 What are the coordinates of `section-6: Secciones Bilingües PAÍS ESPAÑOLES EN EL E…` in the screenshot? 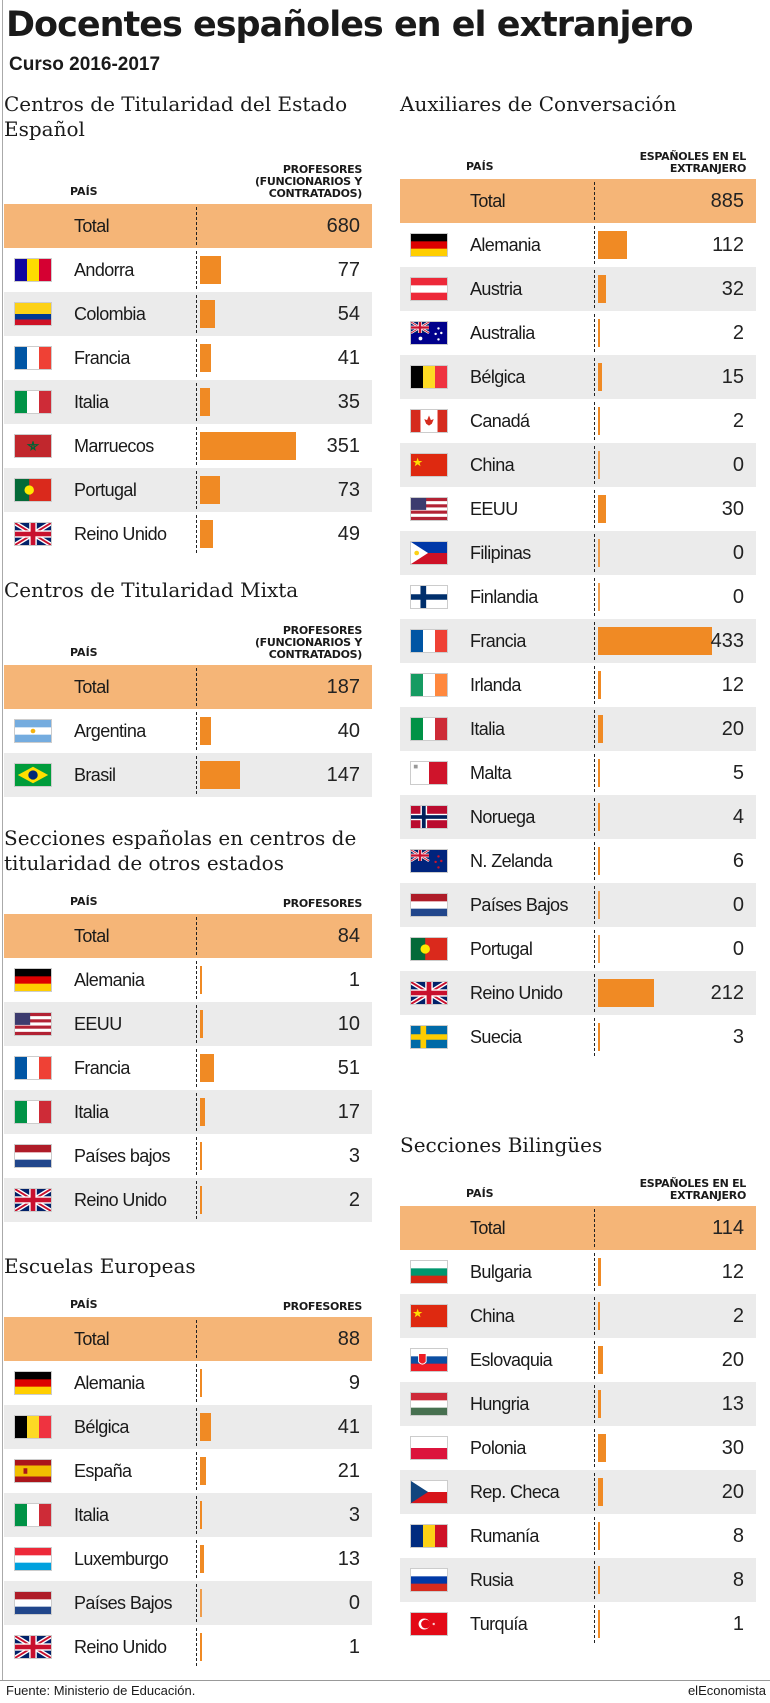 It's located at (578, 1389).